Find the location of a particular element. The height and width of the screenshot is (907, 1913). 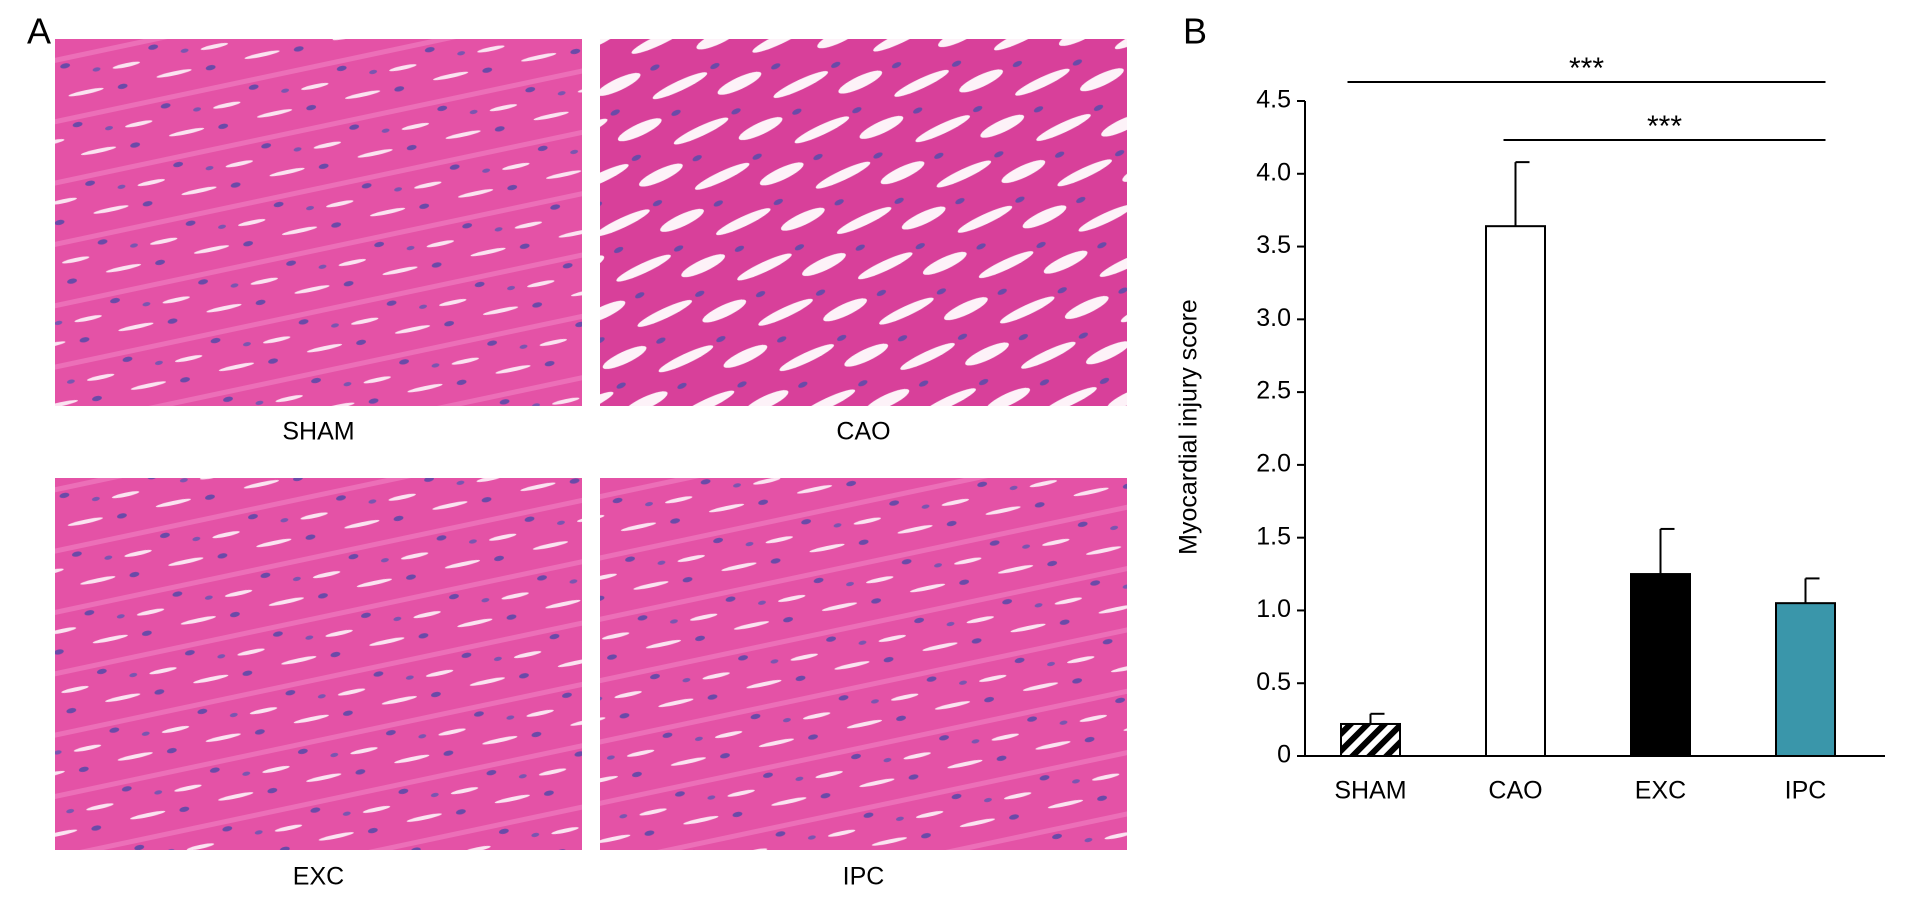

image-label: SHAM is located at coordinates (318, 432).